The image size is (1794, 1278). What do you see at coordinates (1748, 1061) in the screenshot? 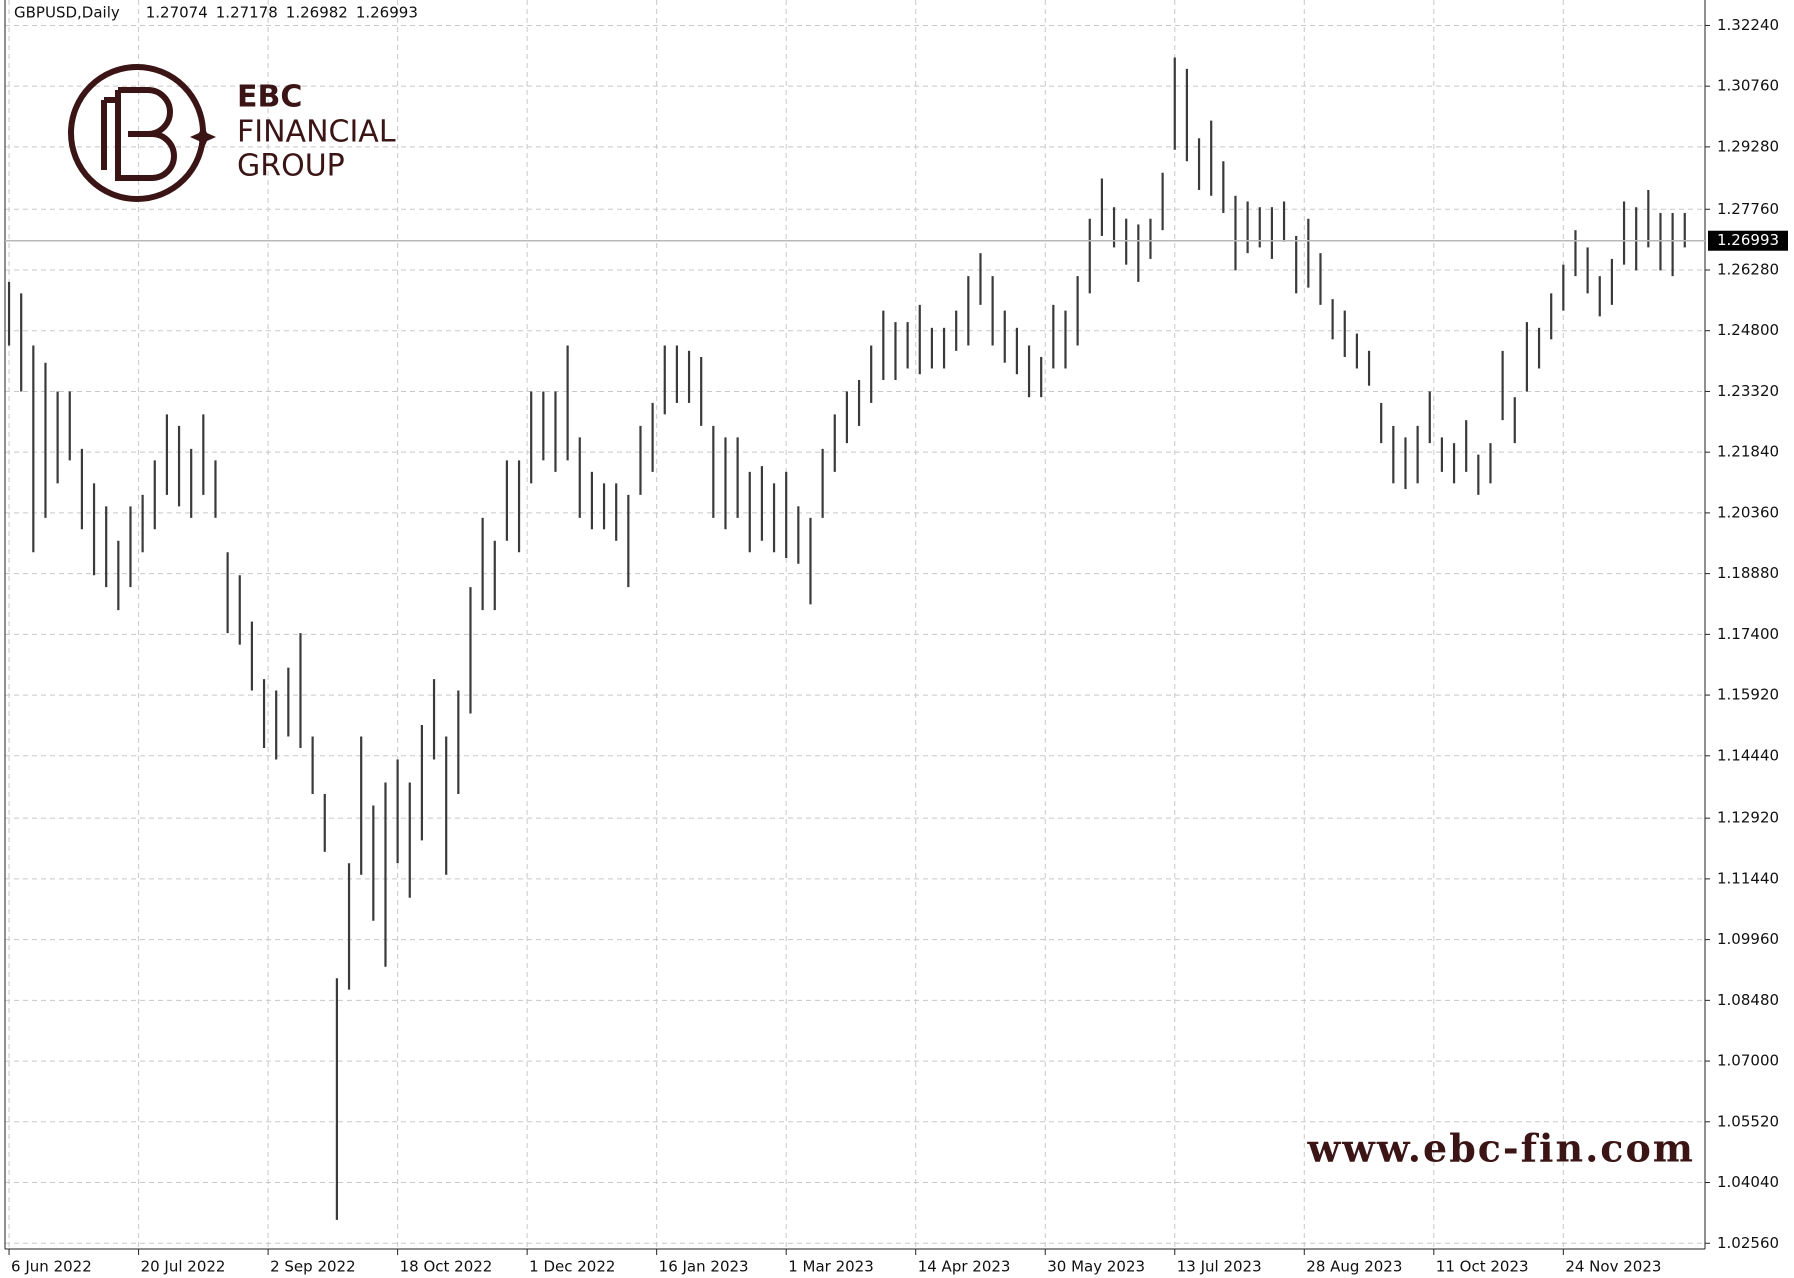
I see `y-tick-label: 1.07000` at bounding box center [1748, 1061].